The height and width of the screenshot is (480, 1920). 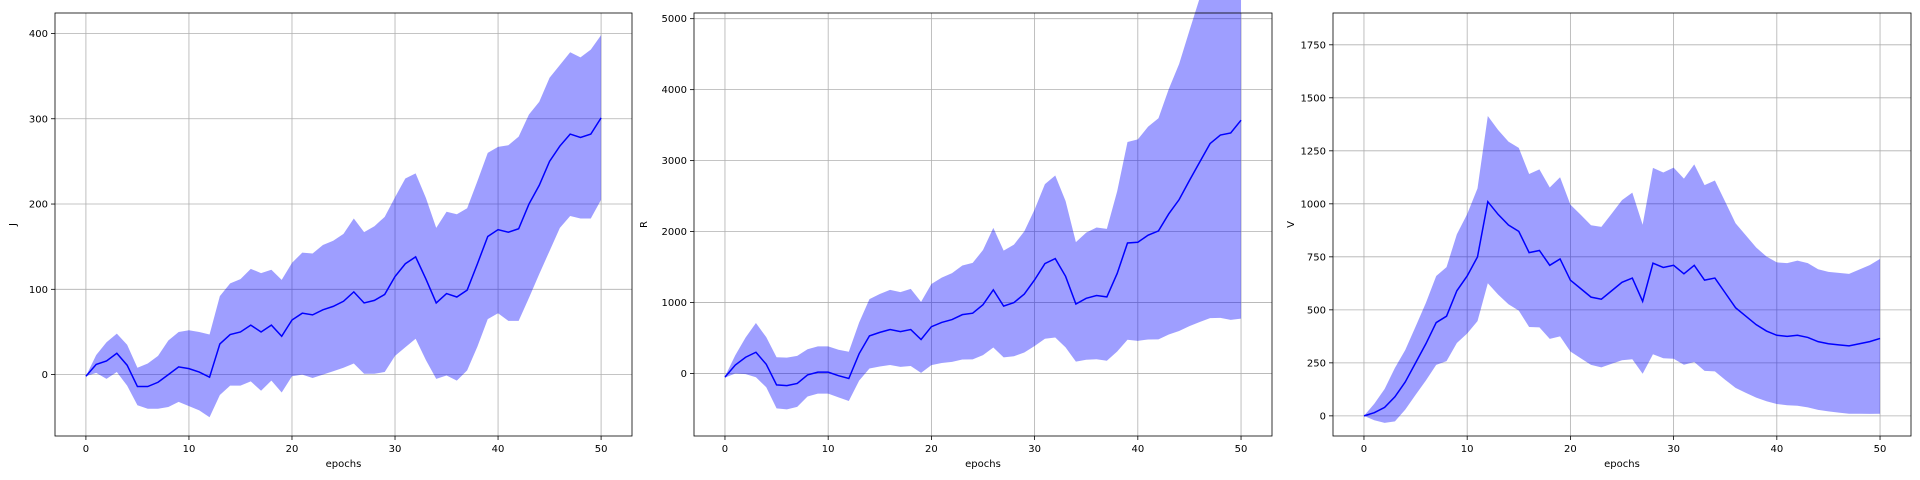 I want to click on y-tick-label: 250, so click(x=1316, y=363).